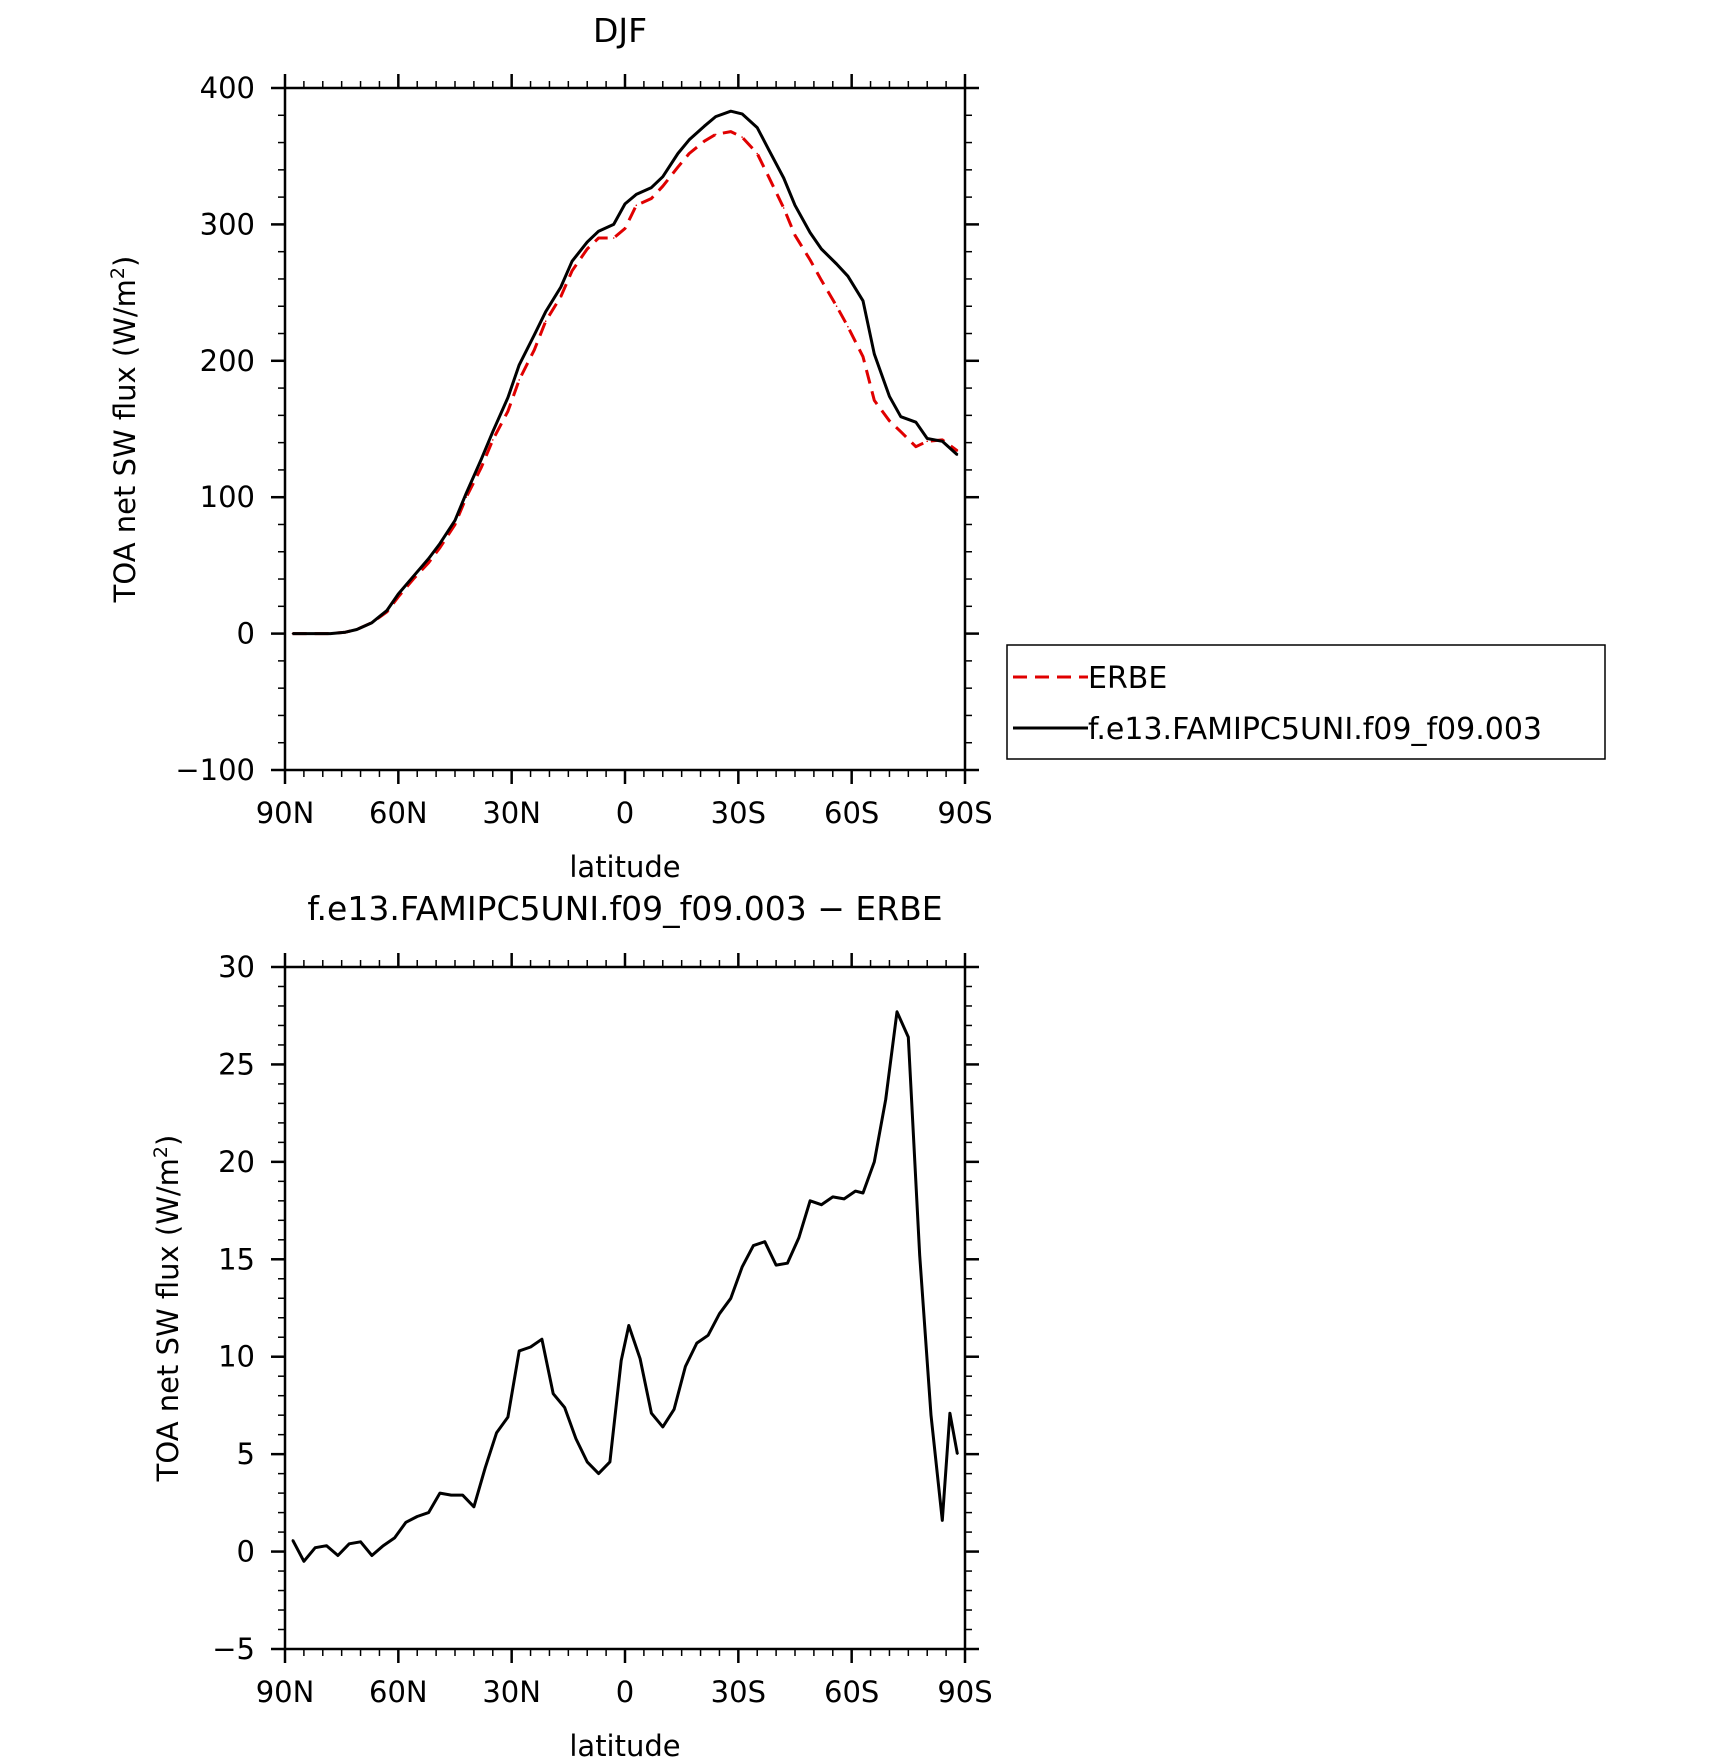  I want to click on bottom-x-tick-label: 30S, so click(738, 1692).